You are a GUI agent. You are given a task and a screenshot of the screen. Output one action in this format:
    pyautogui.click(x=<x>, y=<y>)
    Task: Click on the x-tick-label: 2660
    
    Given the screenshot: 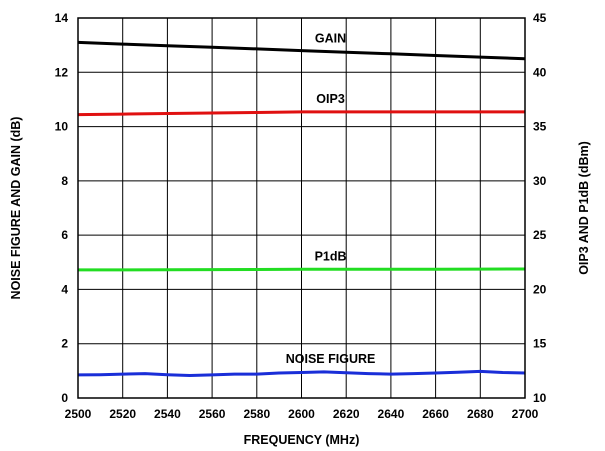 What is the action you would take?
    pyautogui.click(x=435, y=414)
    